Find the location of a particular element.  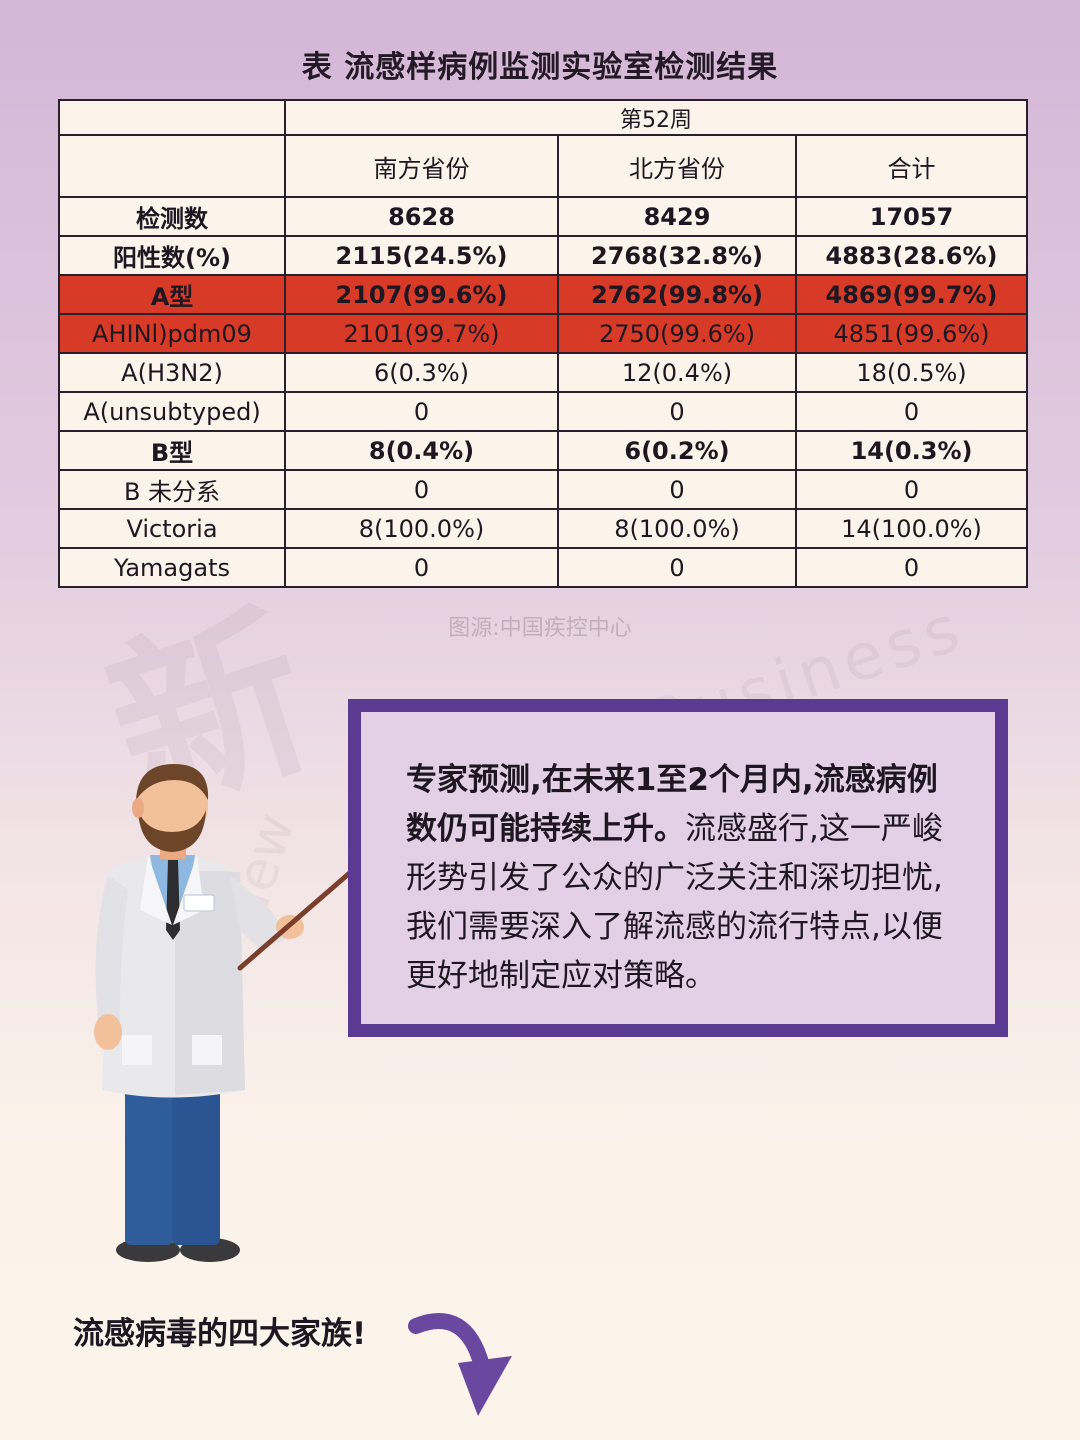

column-header-total: 合计 is located at coordinates (911, 166).